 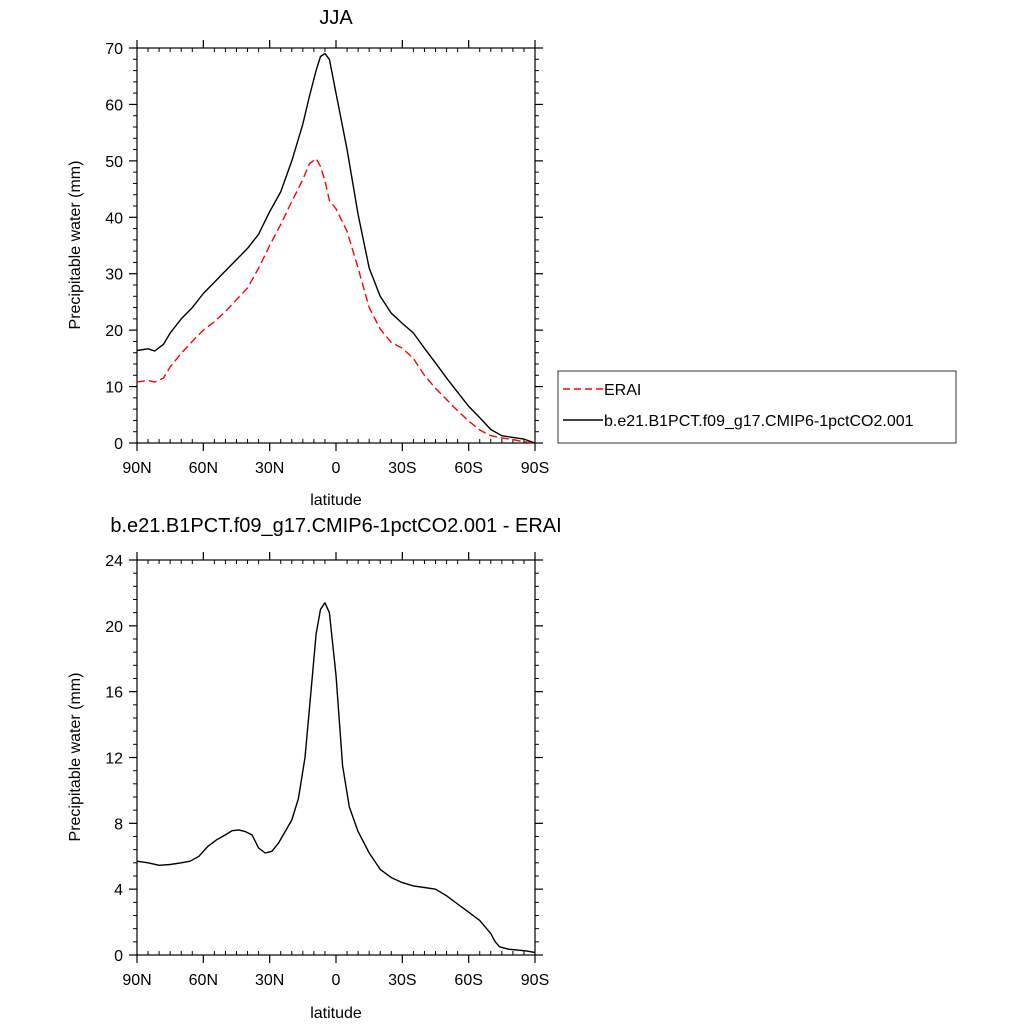 What do you see at coordinates (759, 421) in the screenshot?
I see `legend-label-model: b.e21.B1PCT.f09_g17.CMIP6-1pctCO2.001` at bounding box center [759, 421].